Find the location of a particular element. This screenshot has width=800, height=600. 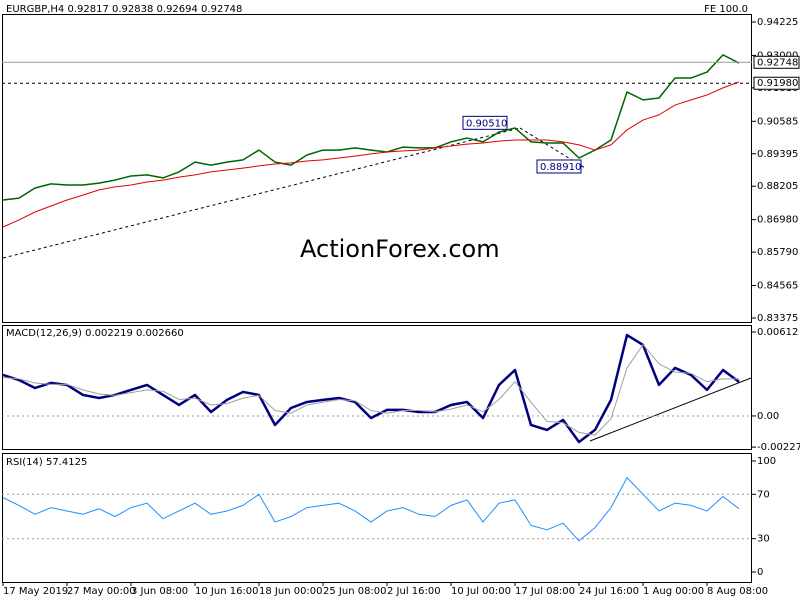

x-tick-label: 17 May 2019 is located at coordinates (35, 591).